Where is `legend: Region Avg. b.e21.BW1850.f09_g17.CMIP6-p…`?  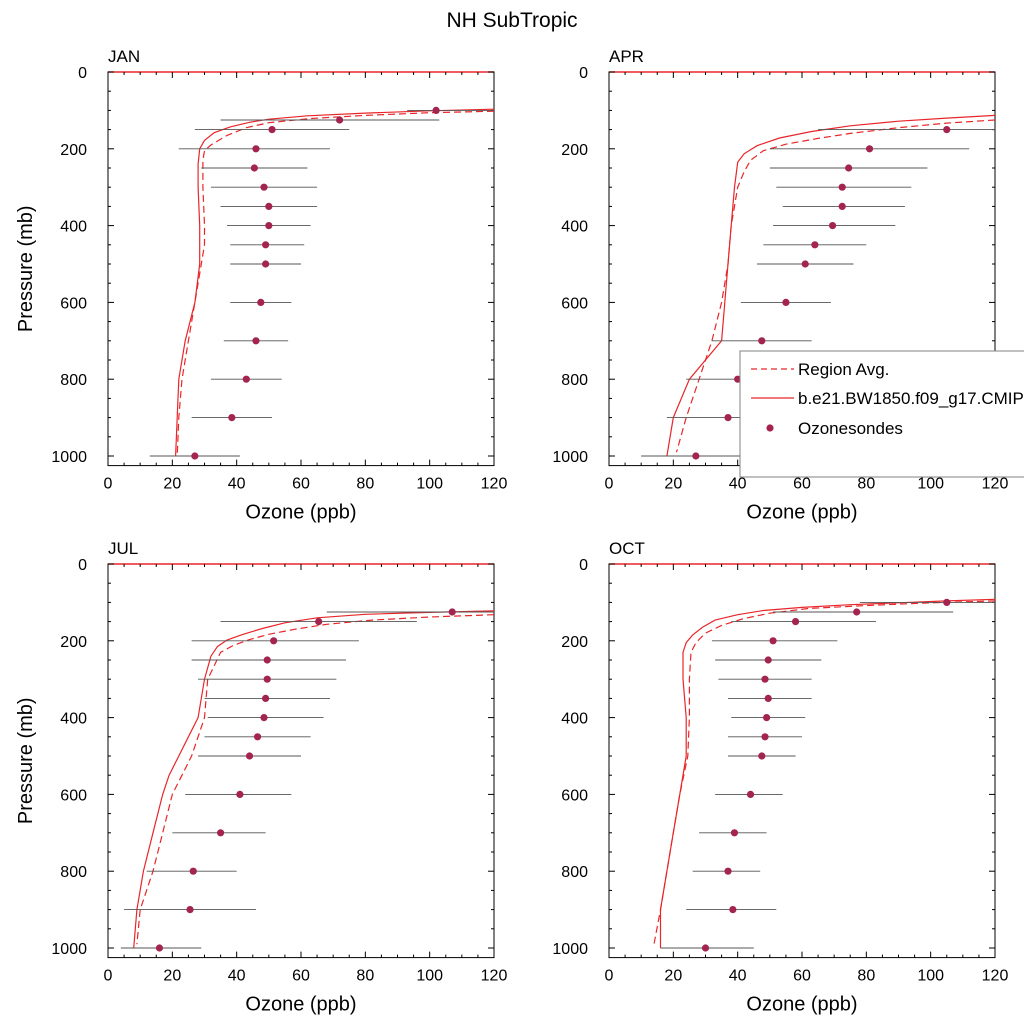 legend: Region Avg. b.e21.BW1850.f09_g17.CMIP6-p… is located at coordinates (881, 414).